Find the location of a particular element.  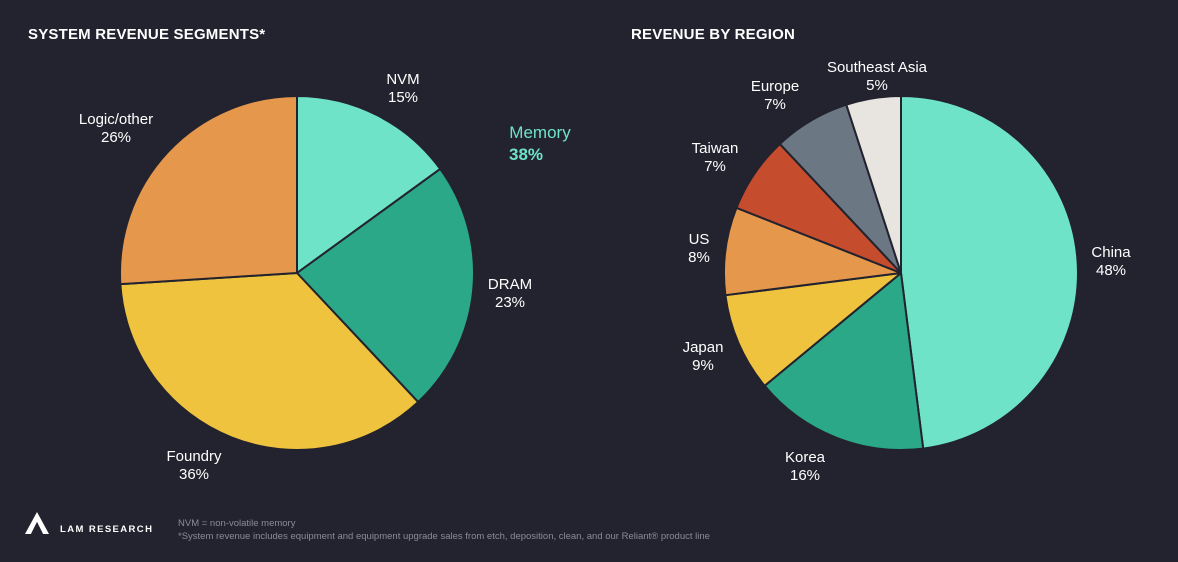

slice-value-japan: 9% is located at coordinates (703, 365).